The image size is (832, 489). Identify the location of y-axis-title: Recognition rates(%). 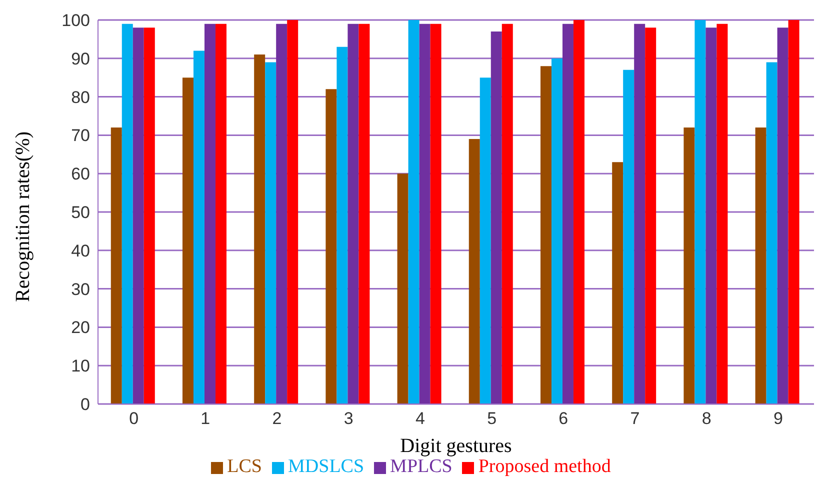
(23, 217).